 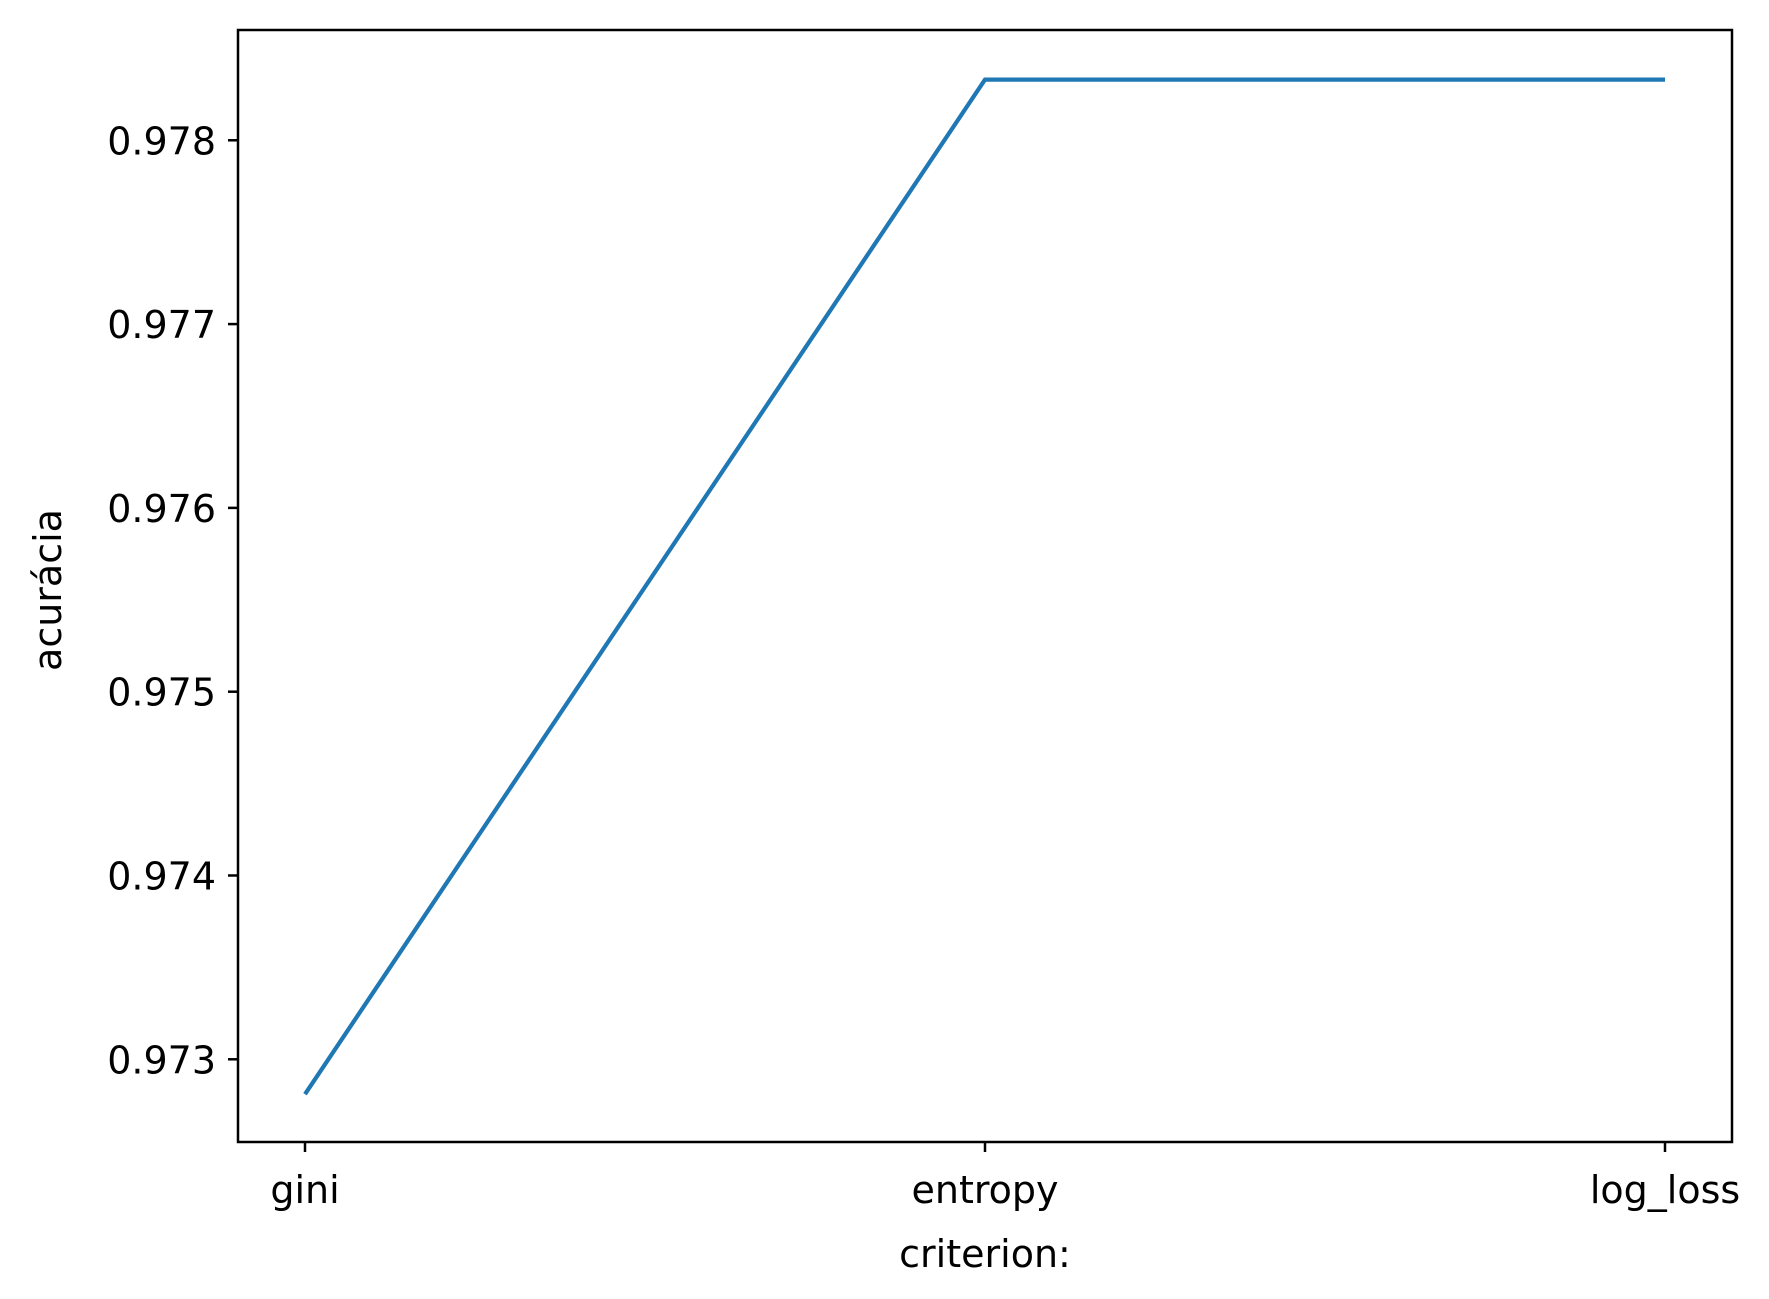 What do you see at coordinates (172, 600) in the screenshot?
I see `y-axis: 0.973 0.974 0.975 0.976 0.977 0.978` at bounding box center [172, 600].